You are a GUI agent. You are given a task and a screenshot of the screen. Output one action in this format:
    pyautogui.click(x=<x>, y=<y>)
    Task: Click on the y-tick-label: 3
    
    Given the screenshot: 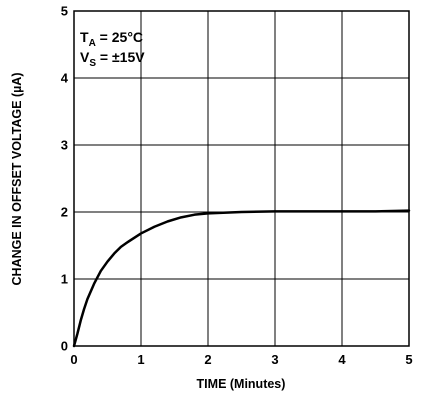 What is the action you would take?
    pyautogui.click(x=64, y=145)
    